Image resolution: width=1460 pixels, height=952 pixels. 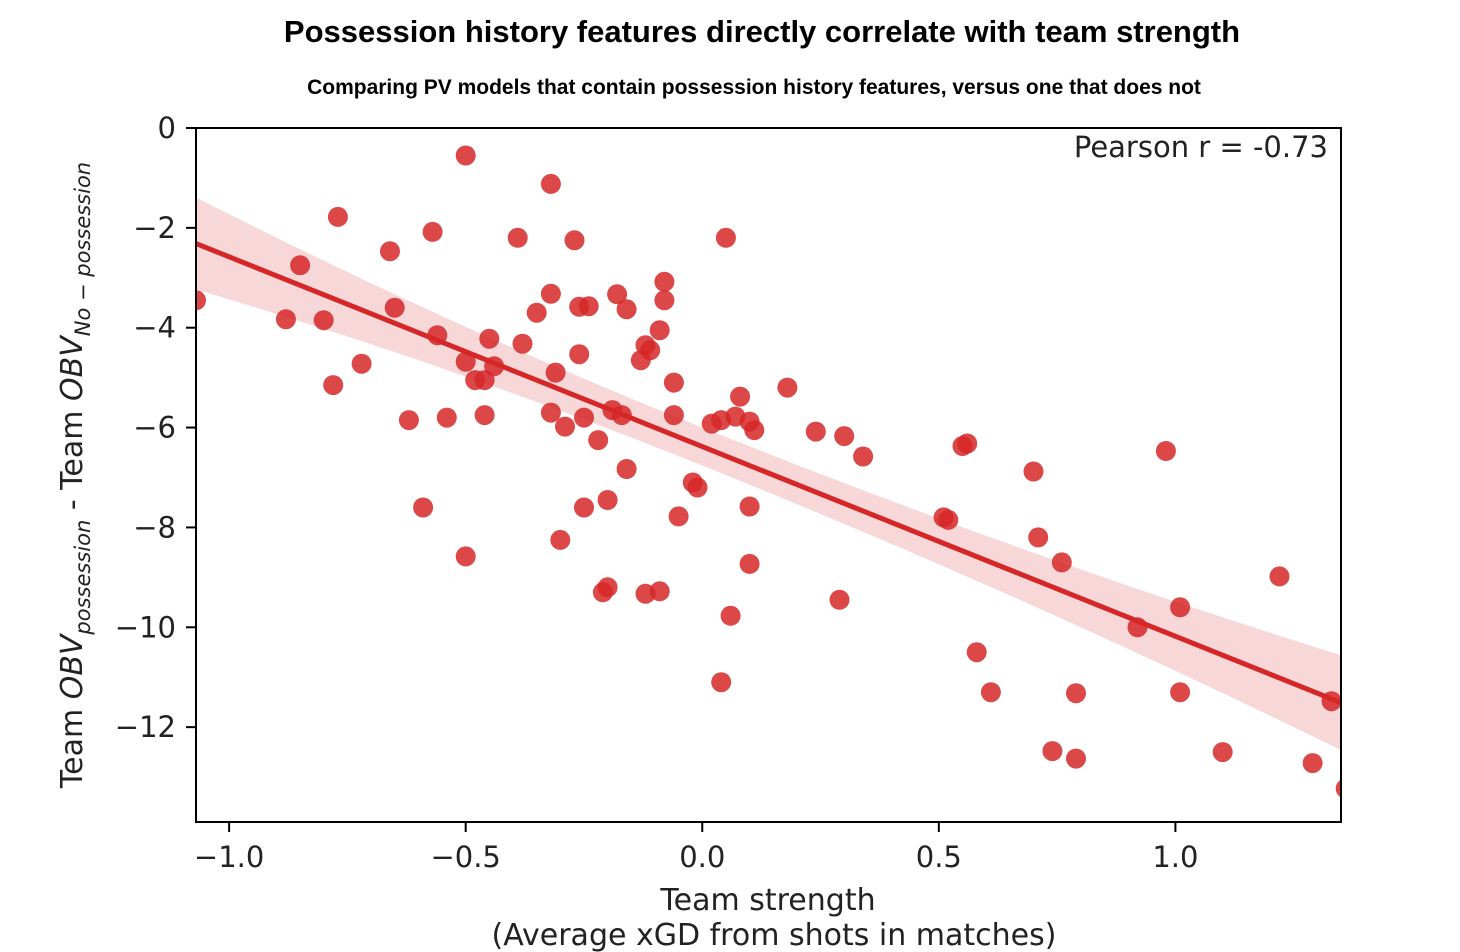 What do you see at coordinates (167, 128) in the screenshot?
I see `y-tick-label: 0` at bounding box center [167, 128].